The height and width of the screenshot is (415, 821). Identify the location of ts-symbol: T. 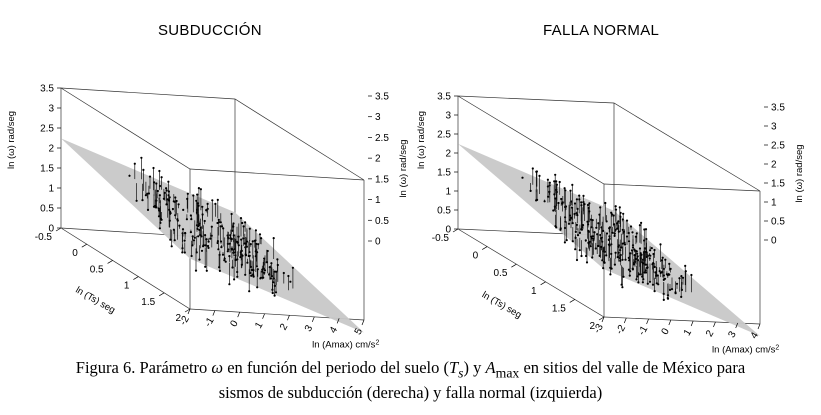
(453, 367).